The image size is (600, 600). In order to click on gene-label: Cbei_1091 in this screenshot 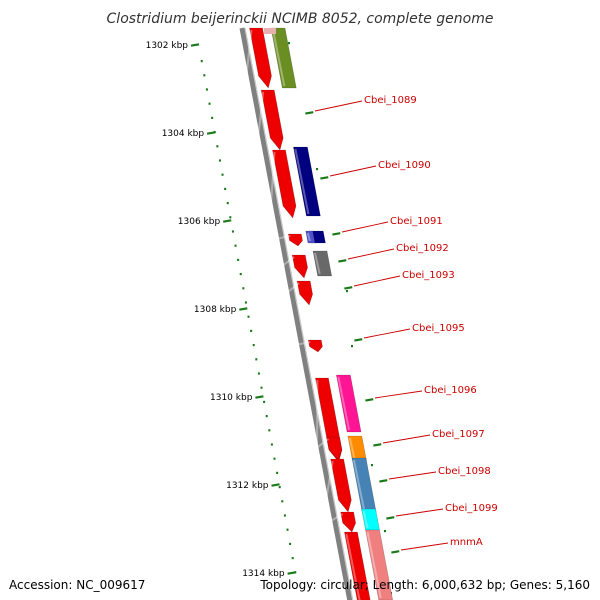, I will do `click(416, 221)`.